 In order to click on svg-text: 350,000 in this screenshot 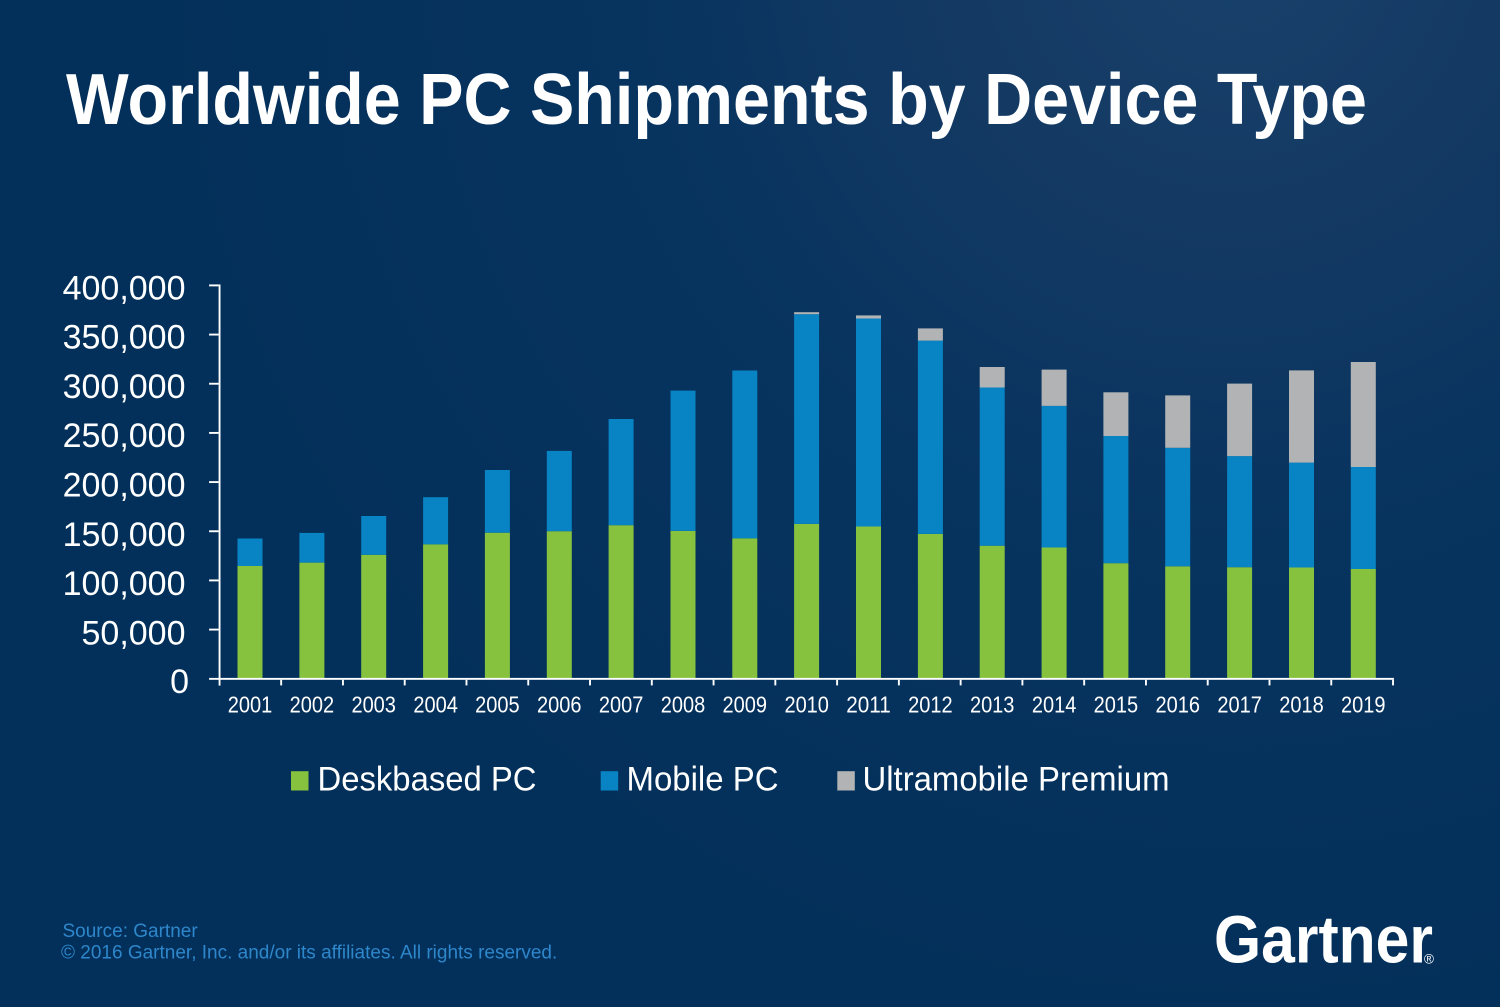, I will do `click(124, 338)`.